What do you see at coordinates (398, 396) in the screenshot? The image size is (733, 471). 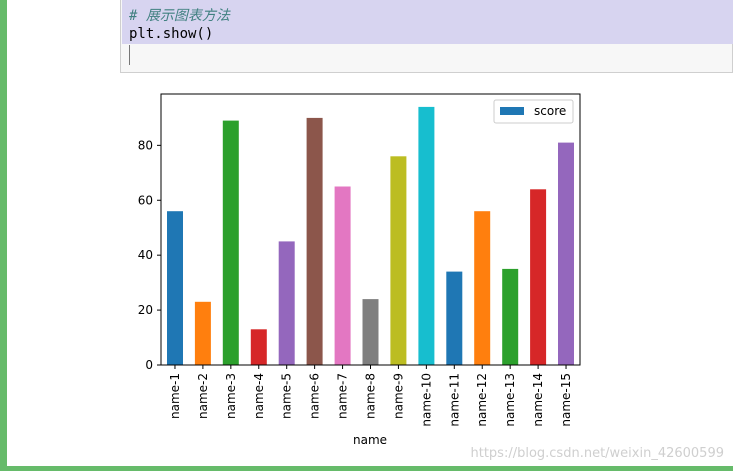 I see `x-tick-label-name-9: name-9` at bounding box center [398, 396].